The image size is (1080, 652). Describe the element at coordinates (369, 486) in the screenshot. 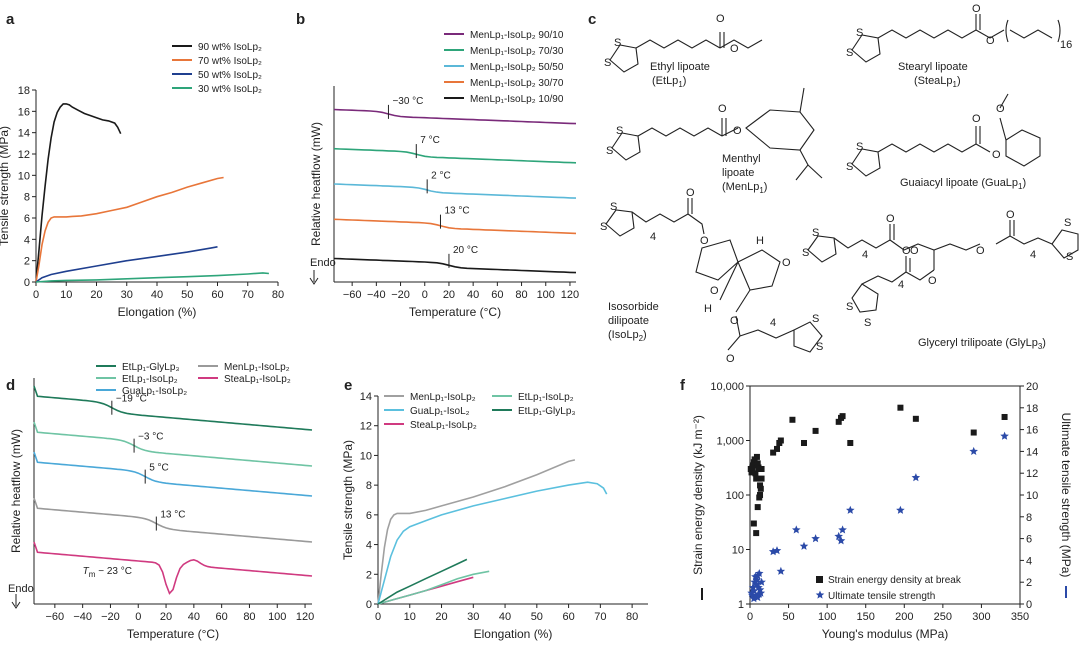

I see `y-tick-label: 8` at that location.